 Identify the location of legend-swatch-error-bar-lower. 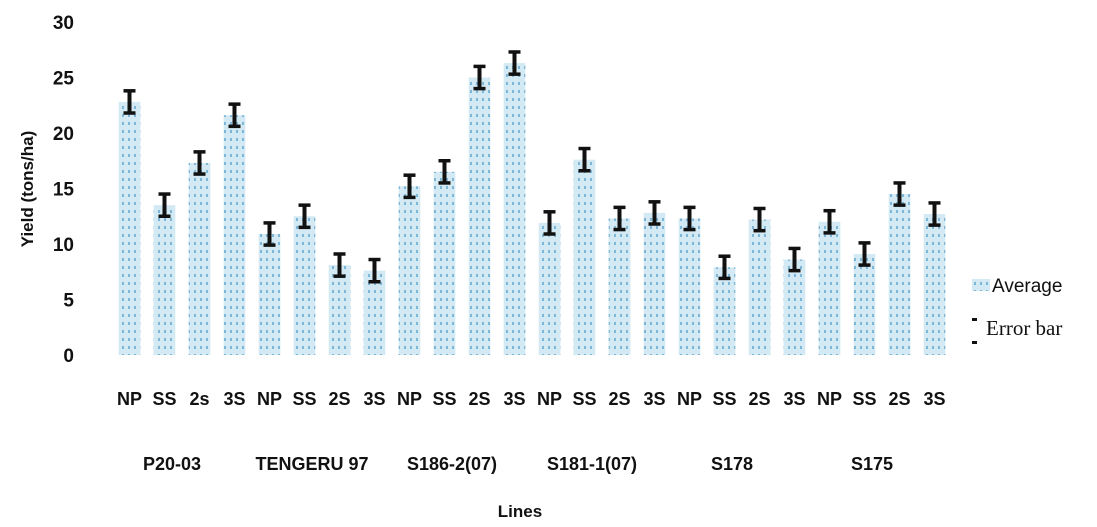
(974, 342).